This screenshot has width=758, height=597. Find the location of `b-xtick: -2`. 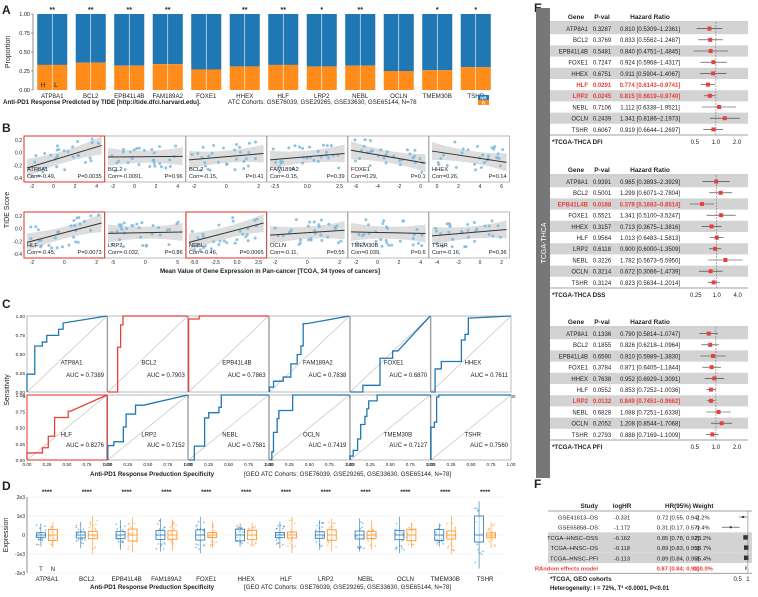

b-xtick: -2 is located at coordinates (356, 263).